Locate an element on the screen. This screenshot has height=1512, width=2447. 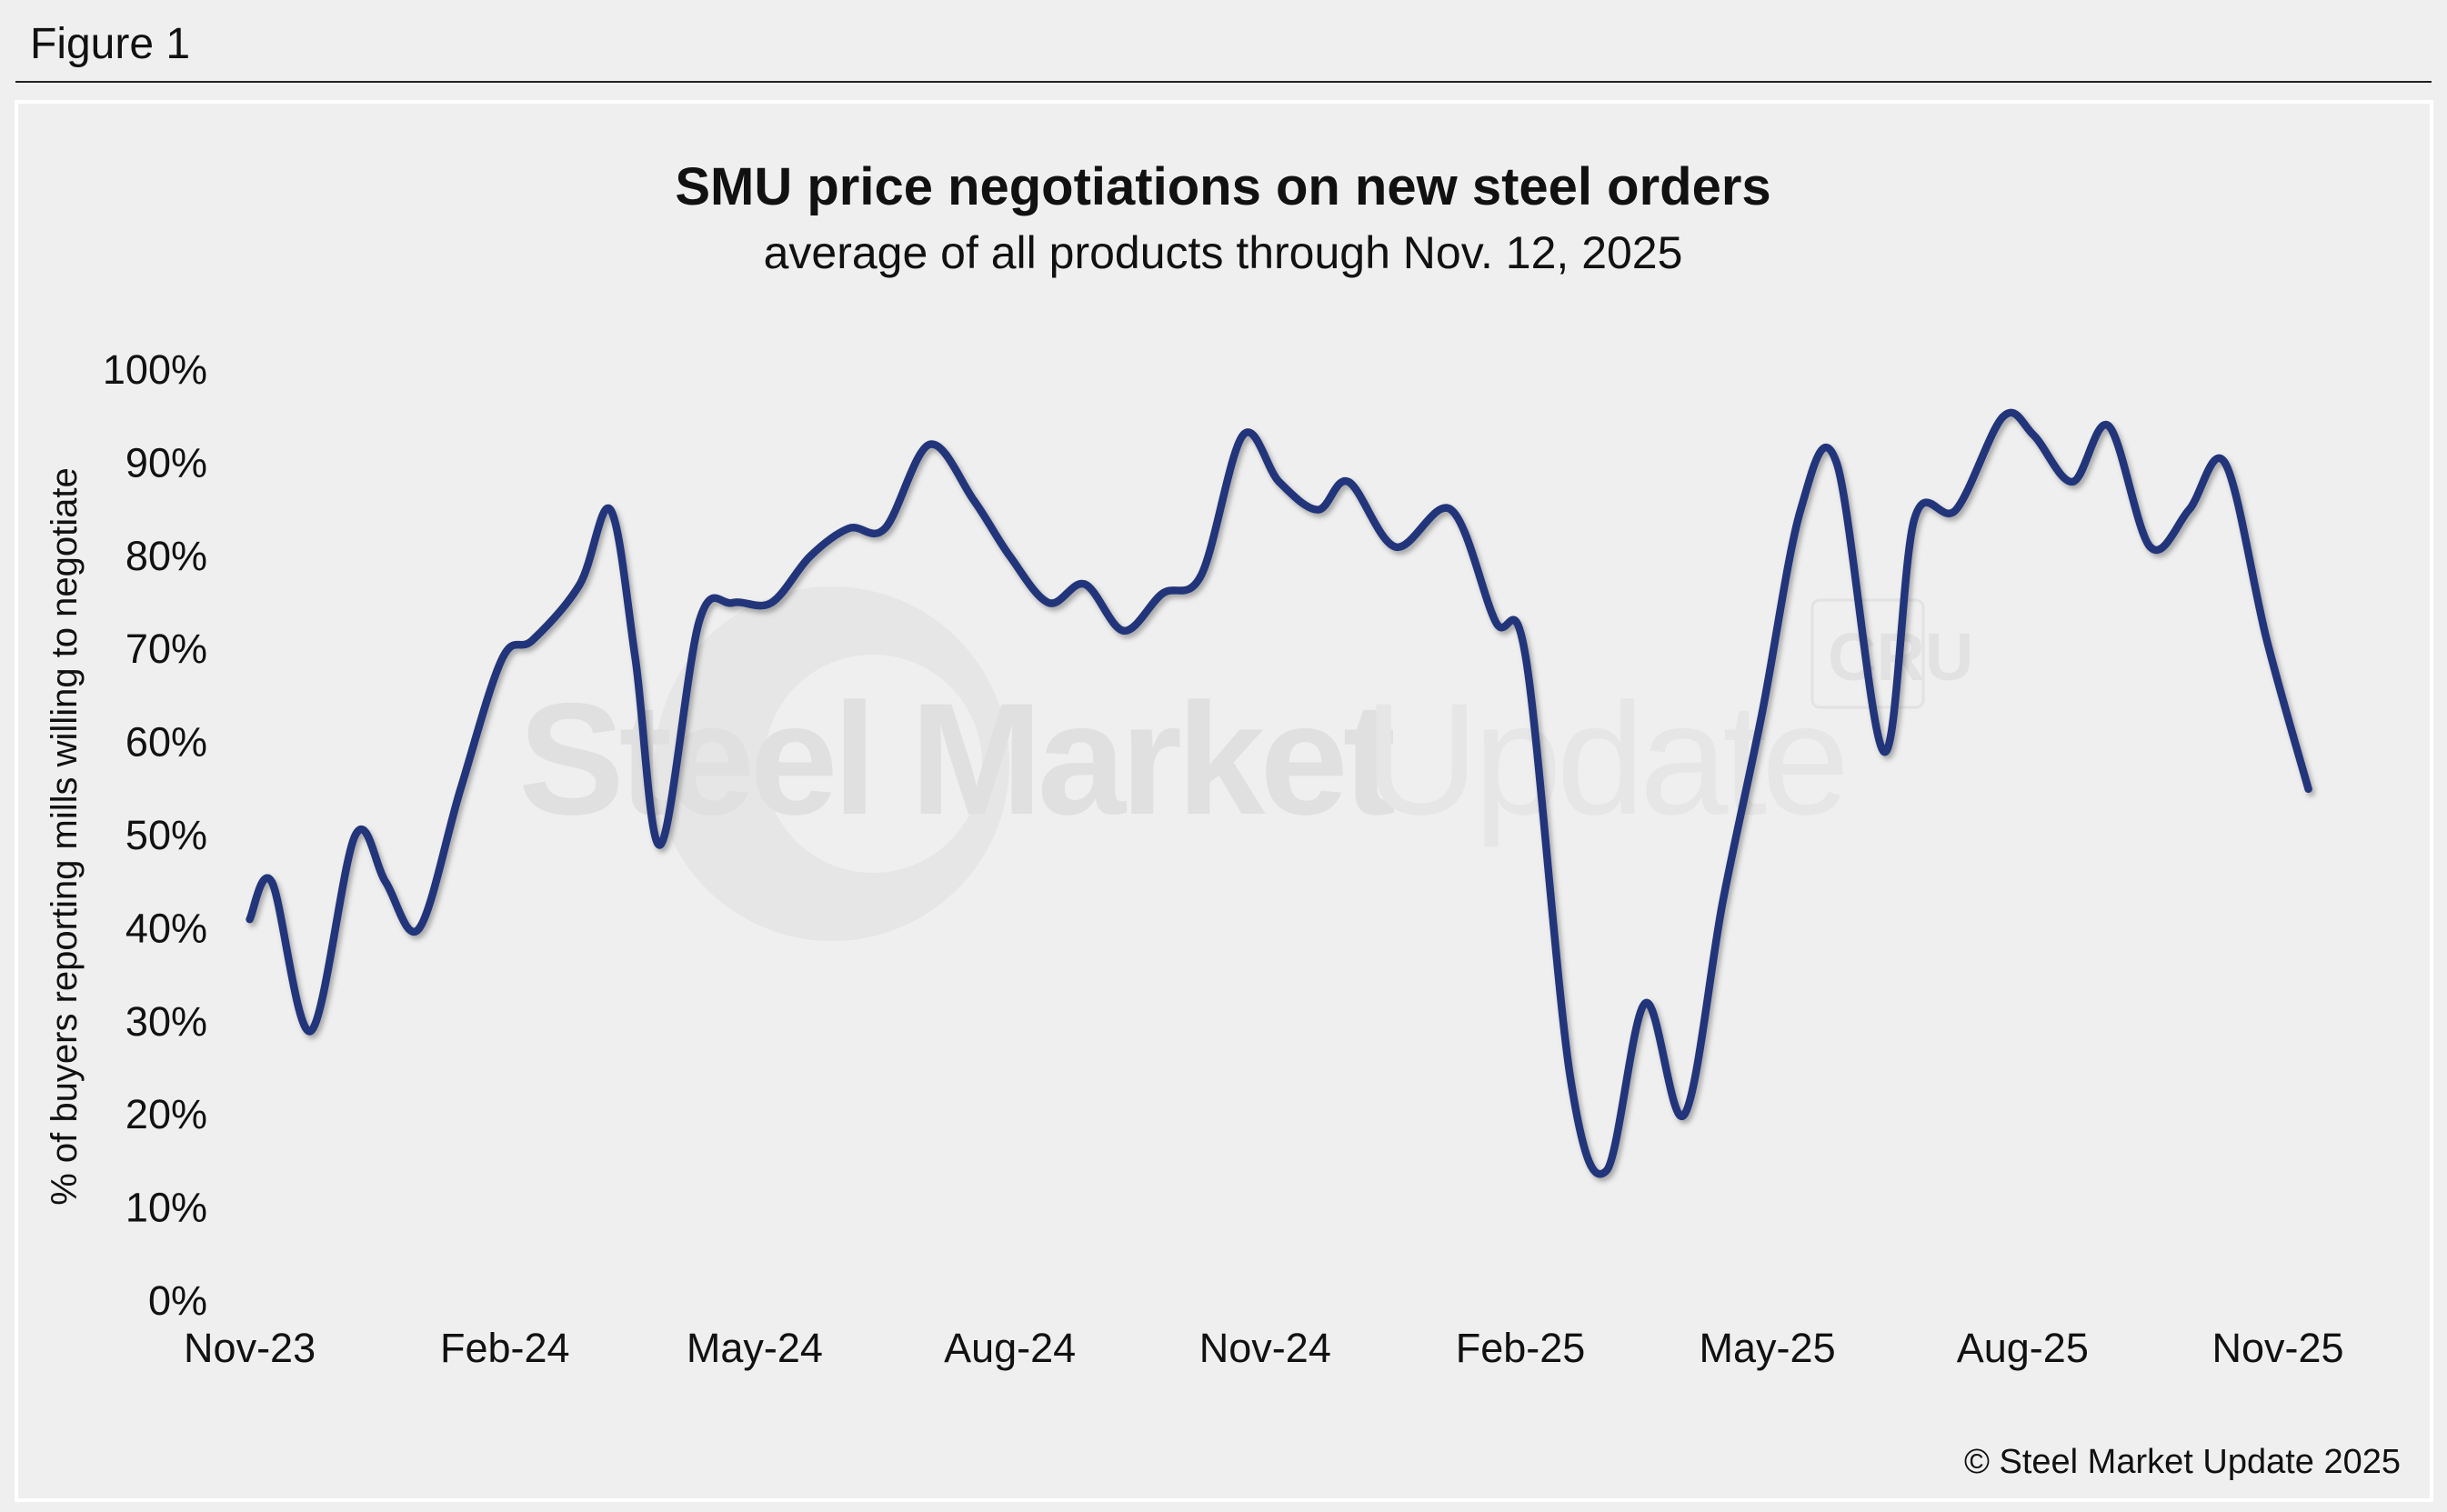
x-tick-label: Nov-25 is located at coordinates (2277, 1348).